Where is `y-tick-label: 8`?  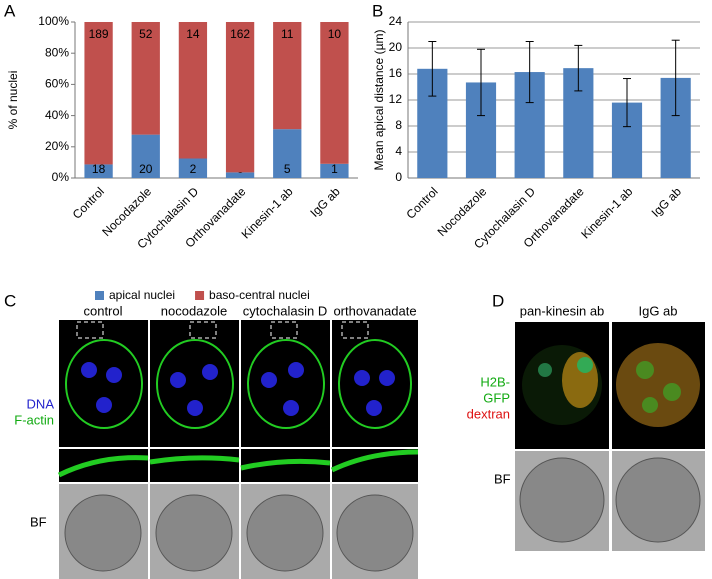 y-tick-label: 8 is located at coordinates (398, 125).